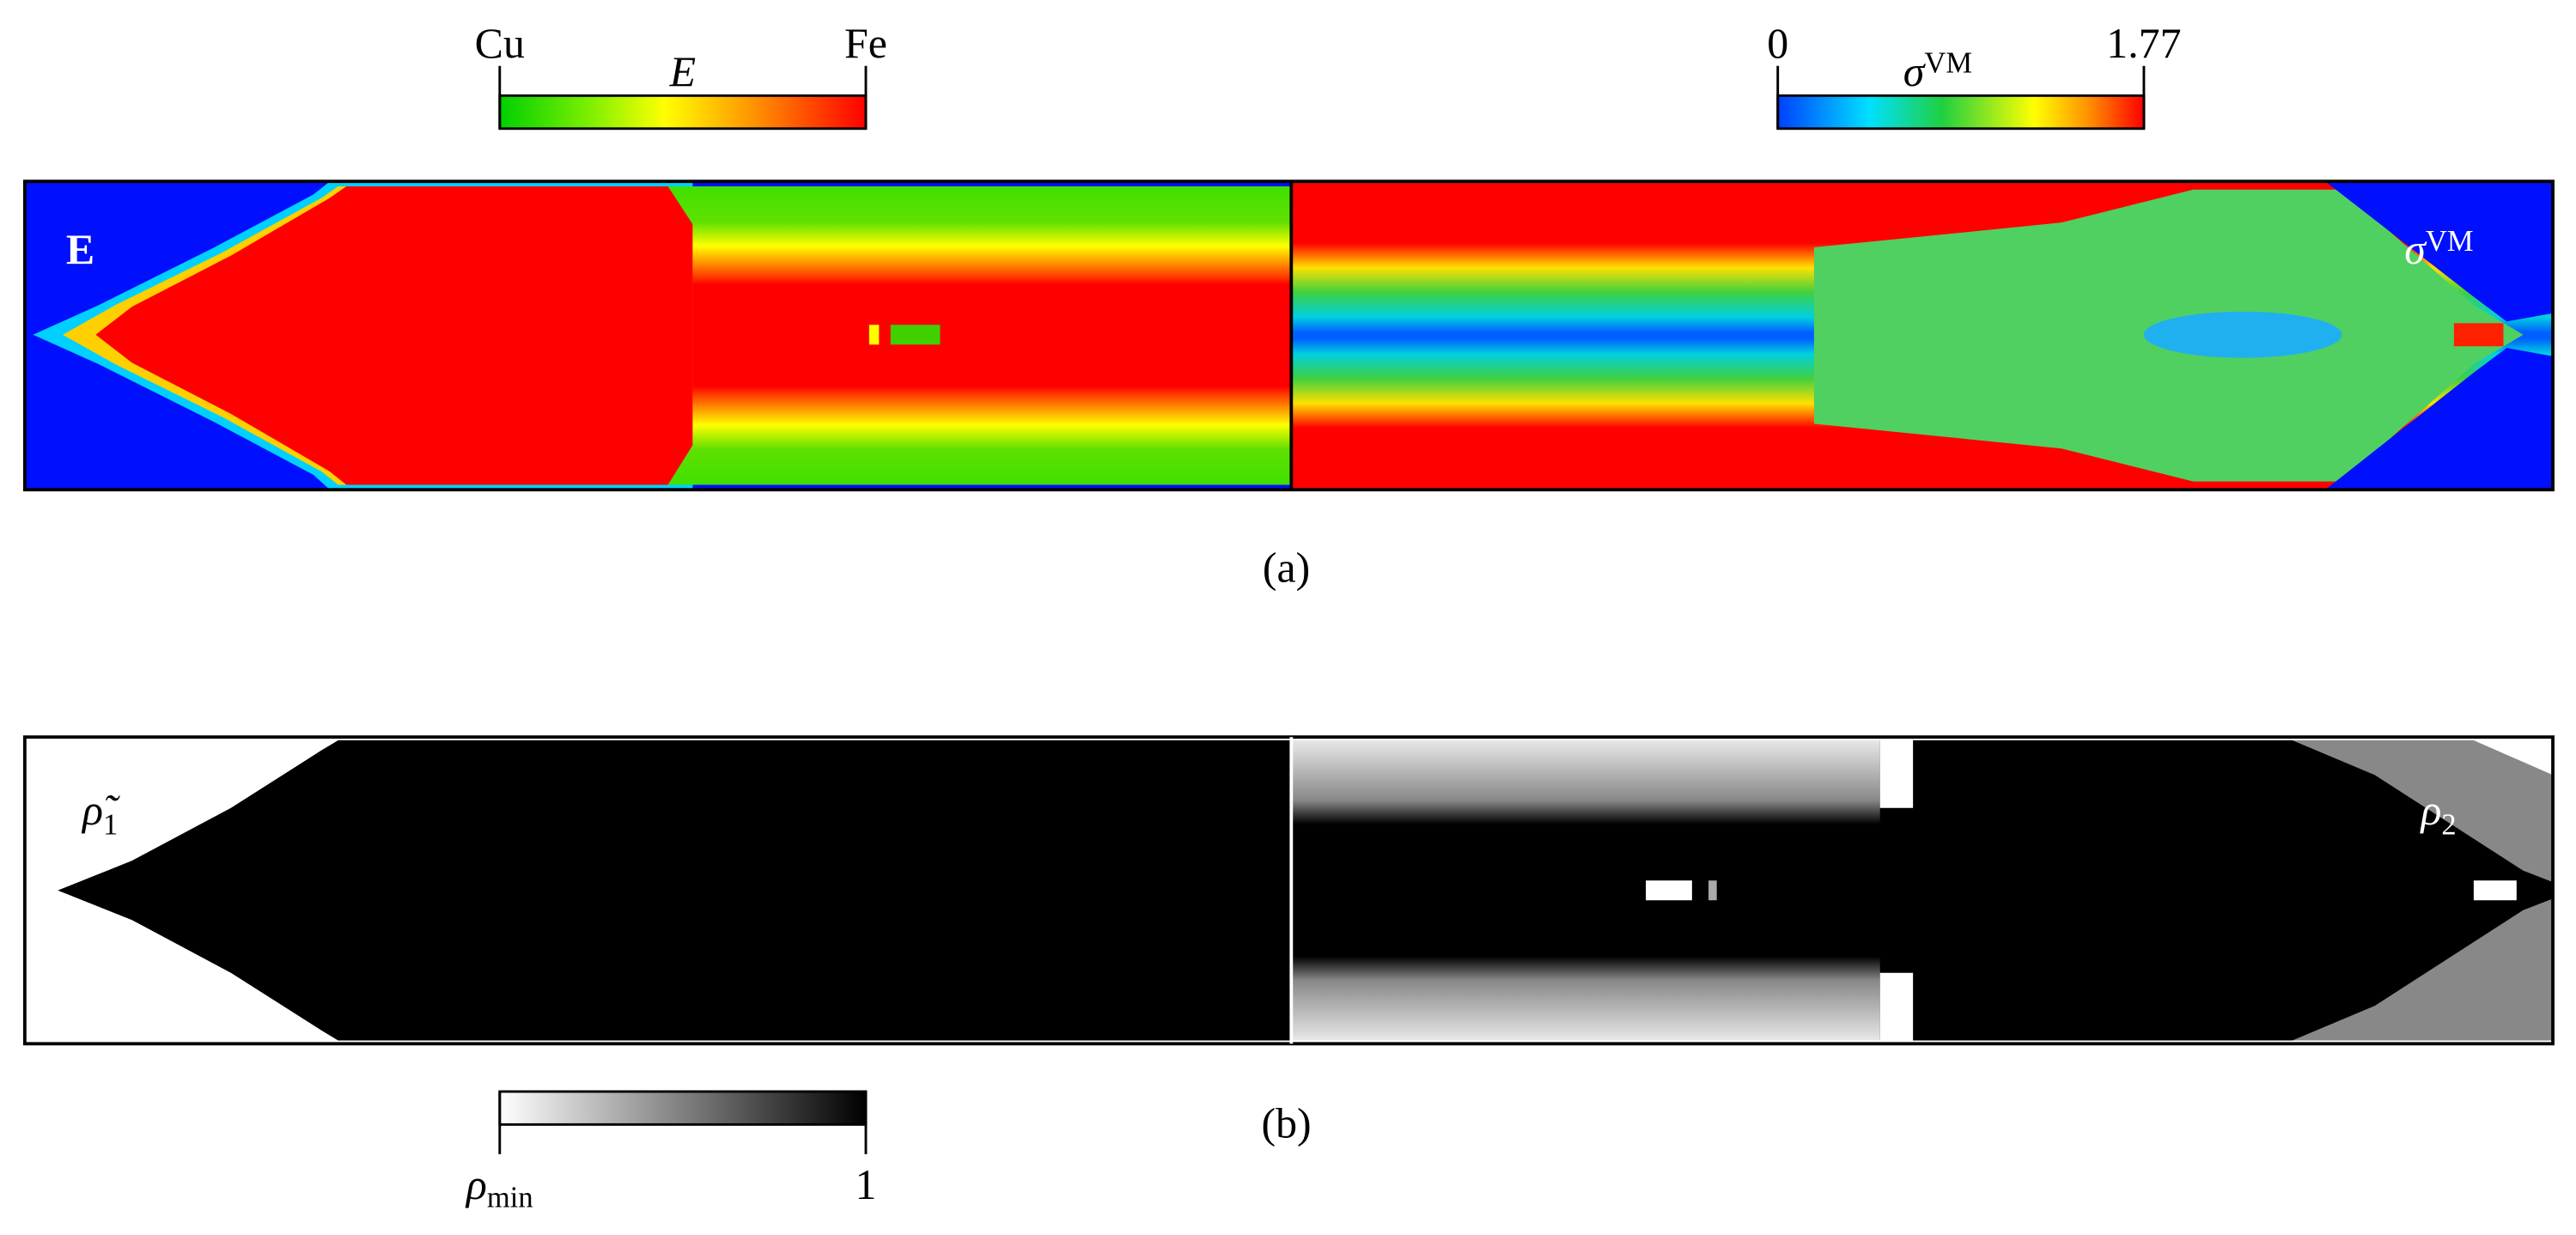 The height and width of the screenshot is (1235, 2576). Describe the element at coordinates (866, 1184) in the screenshot. I see `colorbar-max-label: 1` at that location.